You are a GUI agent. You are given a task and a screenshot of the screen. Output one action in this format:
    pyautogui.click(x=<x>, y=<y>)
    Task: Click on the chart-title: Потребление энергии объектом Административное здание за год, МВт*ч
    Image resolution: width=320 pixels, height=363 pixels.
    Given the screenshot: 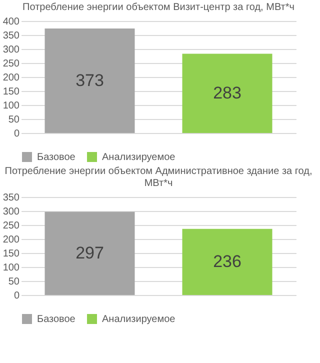 What is the action you would take?
    pyautogui.click(x=158, y=177)
    